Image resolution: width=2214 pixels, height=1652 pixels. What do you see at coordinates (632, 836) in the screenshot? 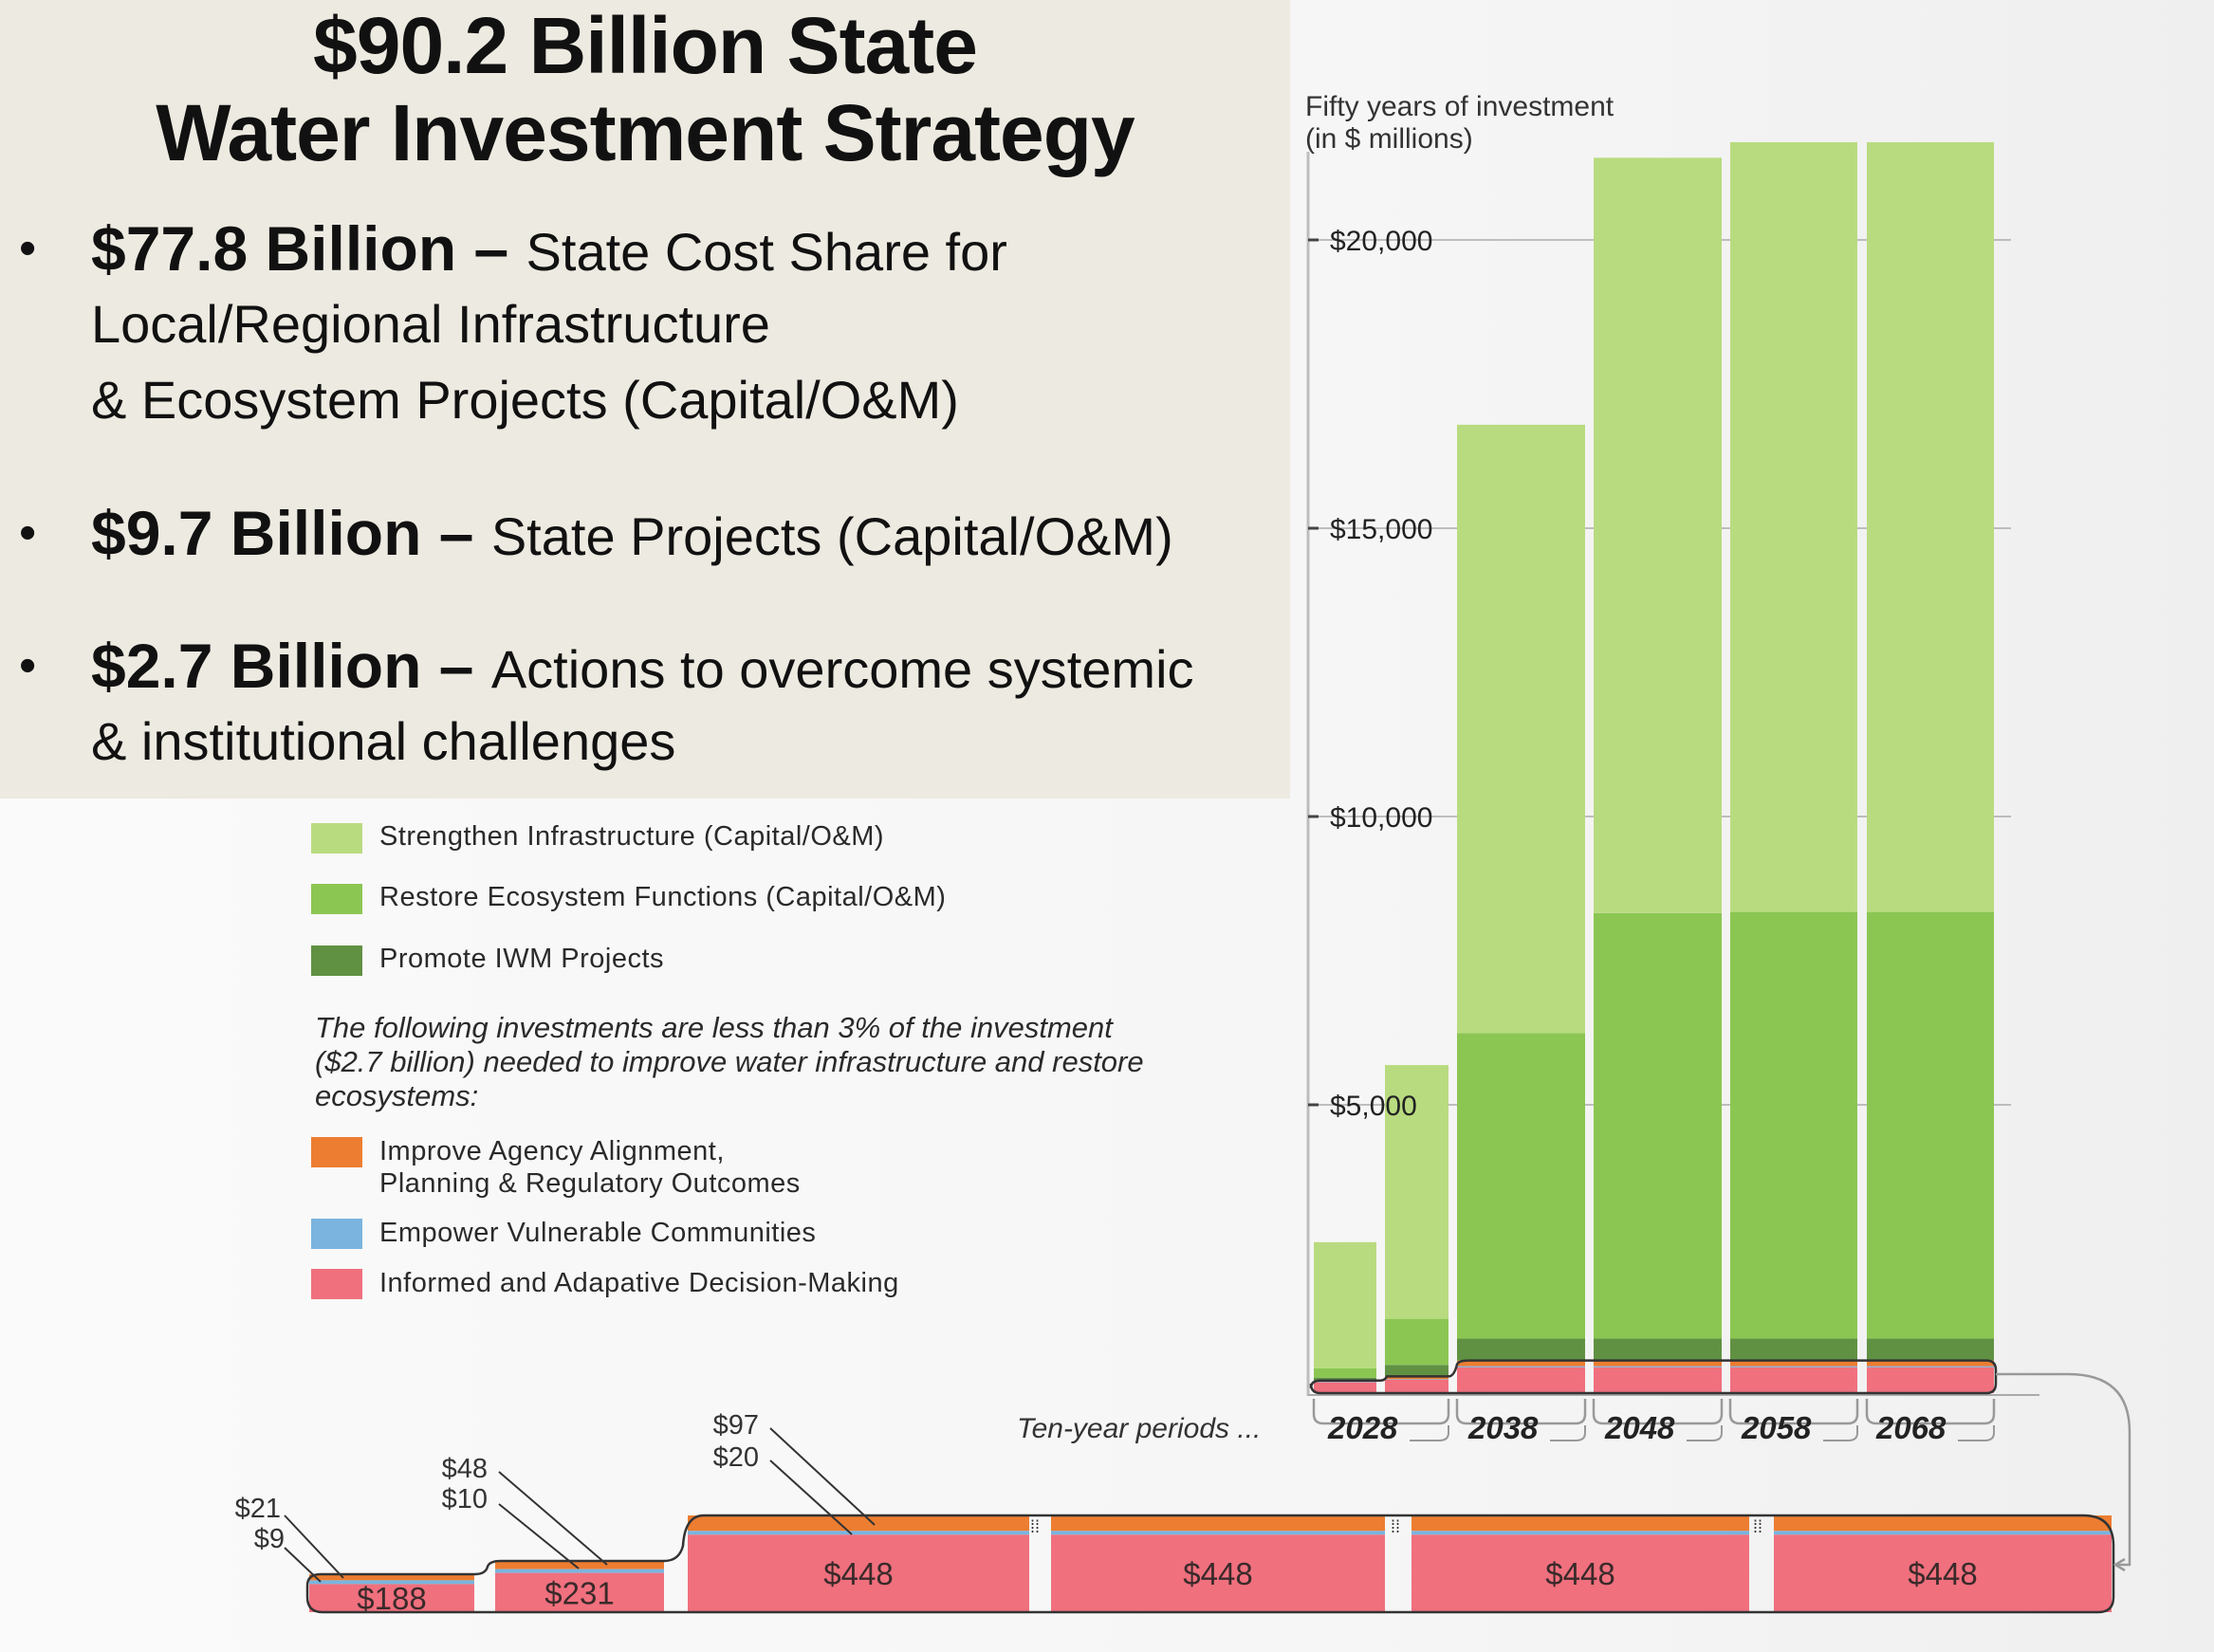
I see `legend-label: Strengthen Infrastructure (Capital/O&M)` at bounding box center [632, 836].